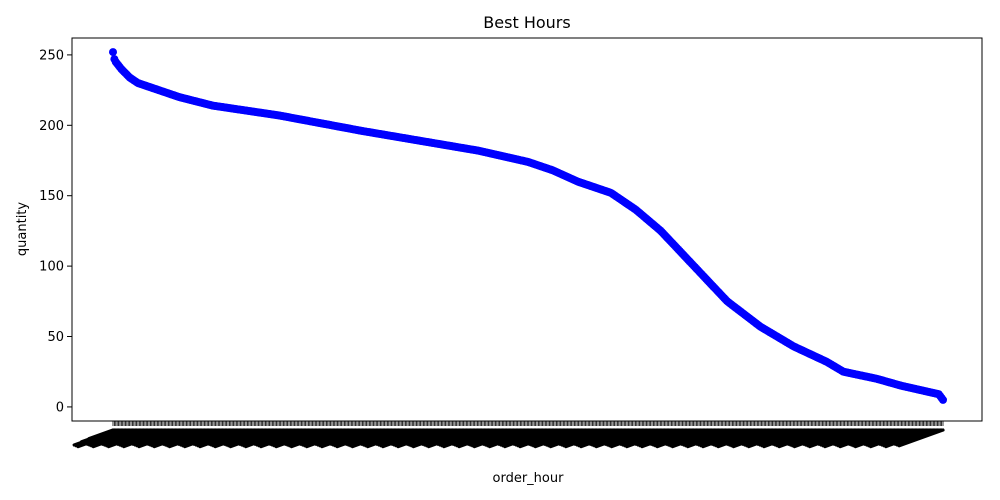 Image resolution: width=1000 pixels, height=500 pixels. I want to click on x-tick-label, so click(921, 438).